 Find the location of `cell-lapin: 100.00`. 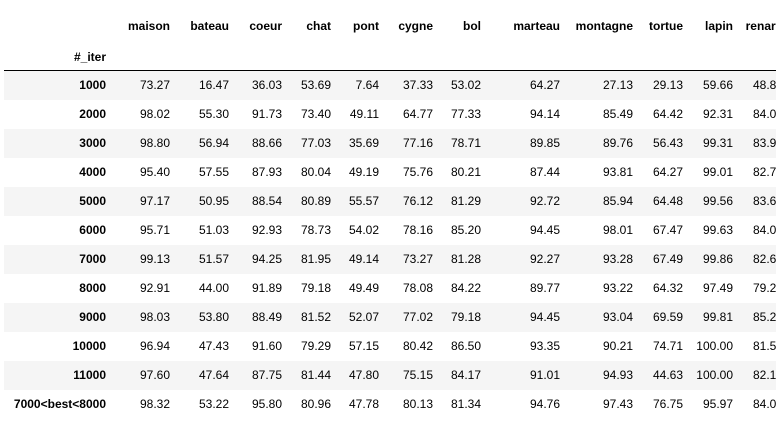

cell-lapin: 100.00 is located at coordinates (714, 346).